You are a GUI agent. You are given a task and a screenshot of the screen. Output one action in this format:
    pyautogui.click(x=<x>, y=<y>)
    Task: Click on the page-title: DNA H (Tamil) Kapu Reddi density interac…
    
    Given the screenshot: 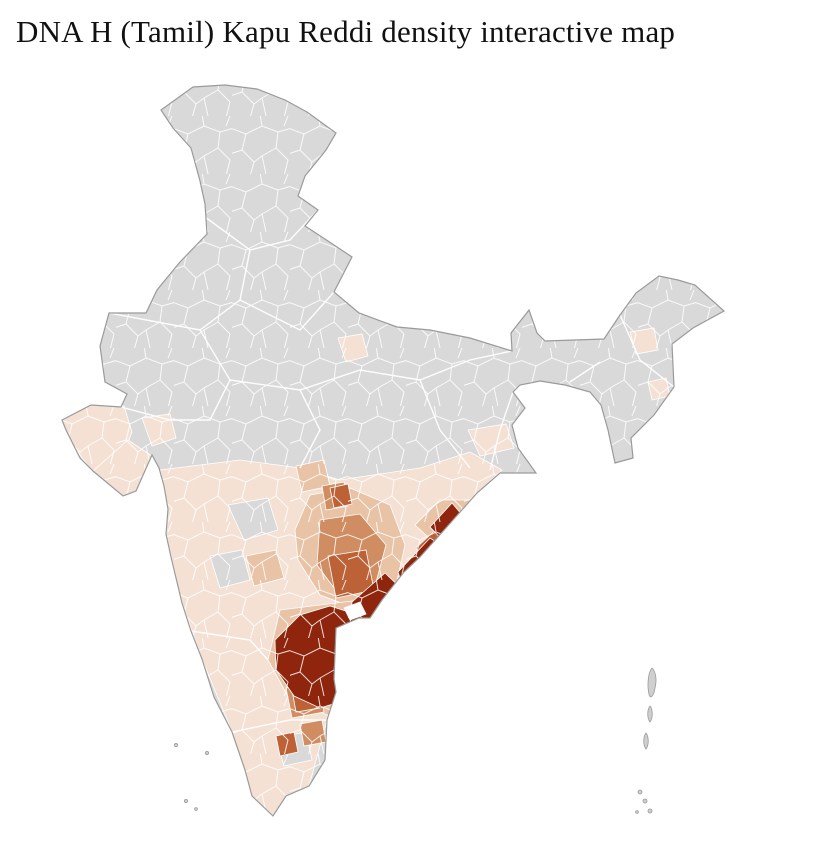 What is the action you would take?
    pyautogui.click(x=346, y=31)
    